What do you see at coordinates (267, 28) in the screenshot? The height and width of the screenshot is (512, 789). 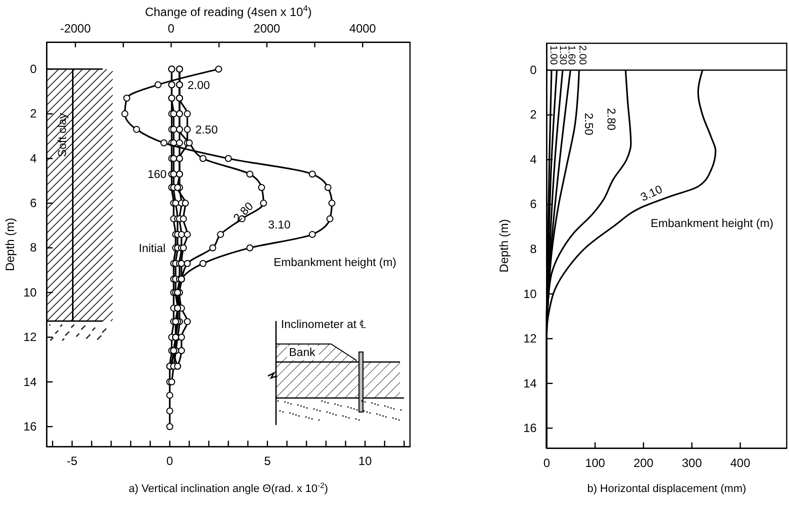 I see `x2-tick-label: 2000` at bounding box center [267, 28].